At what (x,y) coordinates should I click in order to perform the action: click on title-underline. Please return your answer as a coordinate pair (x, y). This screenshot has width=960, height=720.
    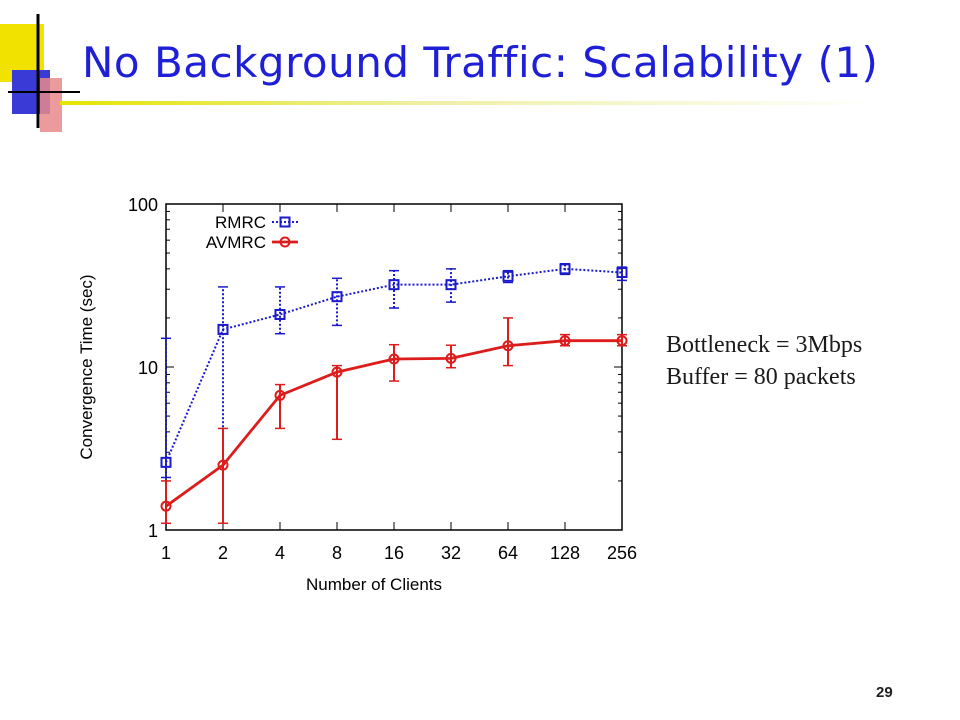
    Looking at the image, I should click on (470, 103).